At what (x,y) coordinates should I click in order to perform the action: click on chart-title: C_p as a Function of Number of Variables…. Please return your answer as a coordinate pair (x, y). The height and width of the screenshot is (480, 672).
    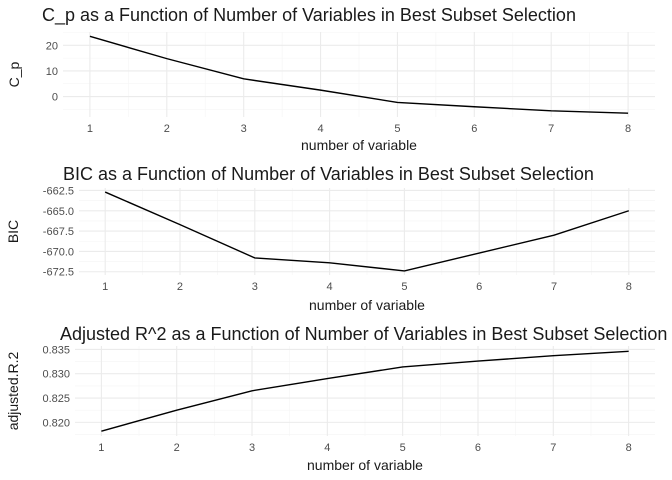
    Looking at the image, I should click on (309, 15).